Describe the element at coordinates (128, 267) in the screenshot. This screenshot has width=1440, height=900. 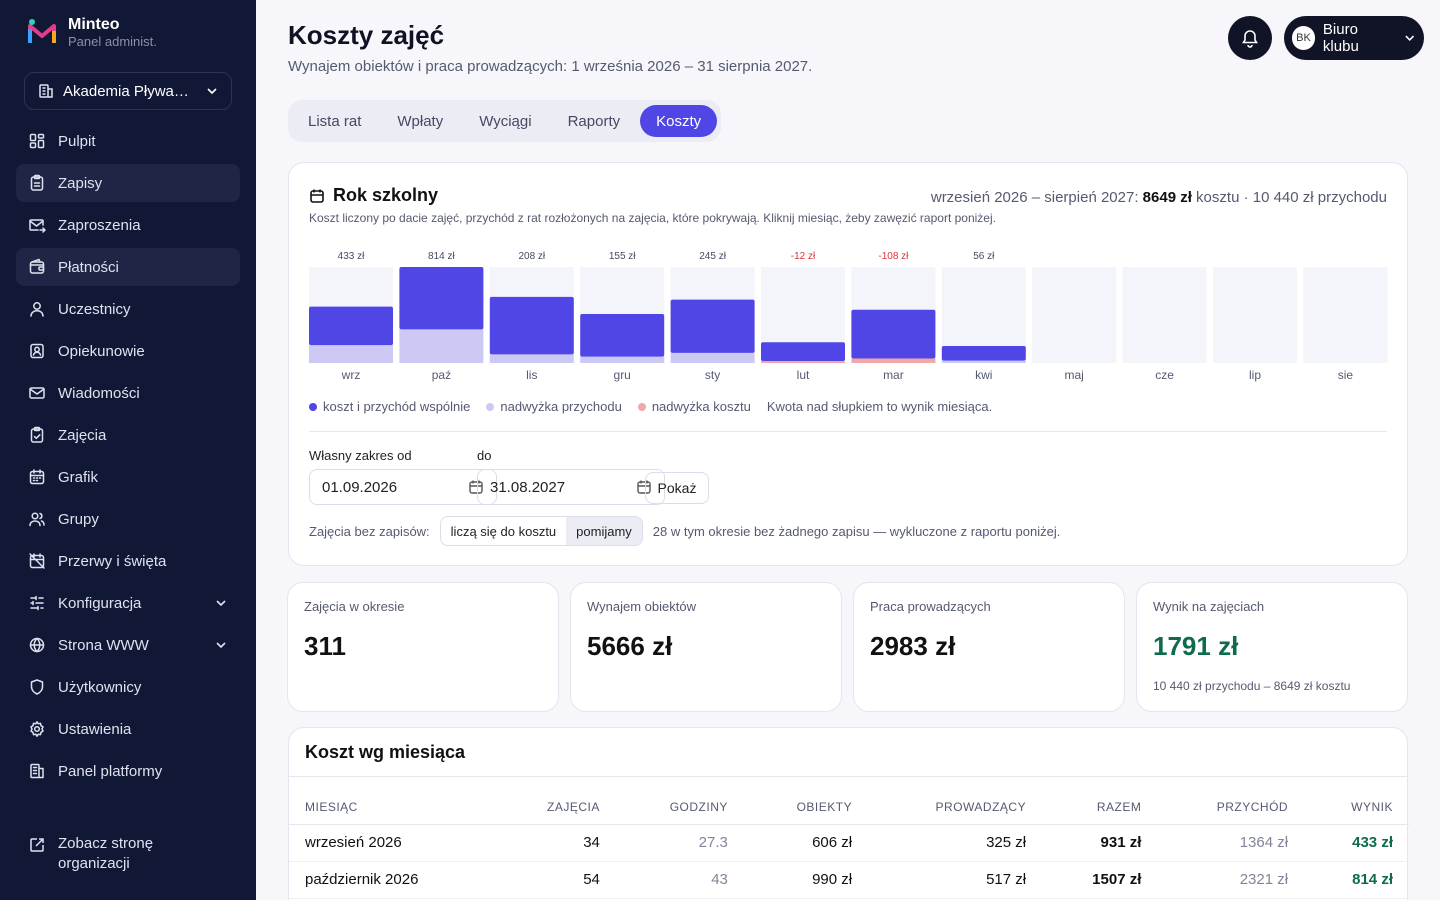
I see `sidebar-item-płatności: Płatności` at that location.